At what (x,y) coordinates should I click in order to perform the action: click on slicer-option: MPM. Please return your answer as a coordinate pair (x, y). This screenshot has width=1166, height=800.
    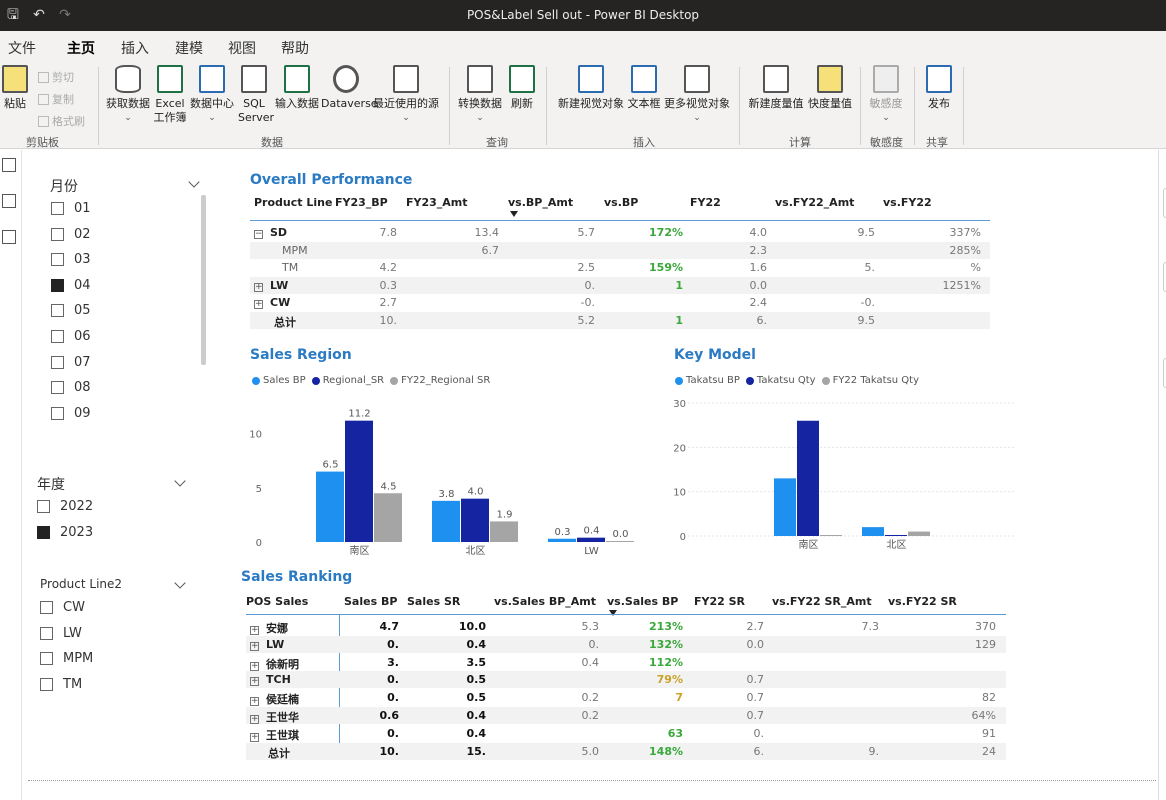
    Looking at the image, I should click on (66, 658).